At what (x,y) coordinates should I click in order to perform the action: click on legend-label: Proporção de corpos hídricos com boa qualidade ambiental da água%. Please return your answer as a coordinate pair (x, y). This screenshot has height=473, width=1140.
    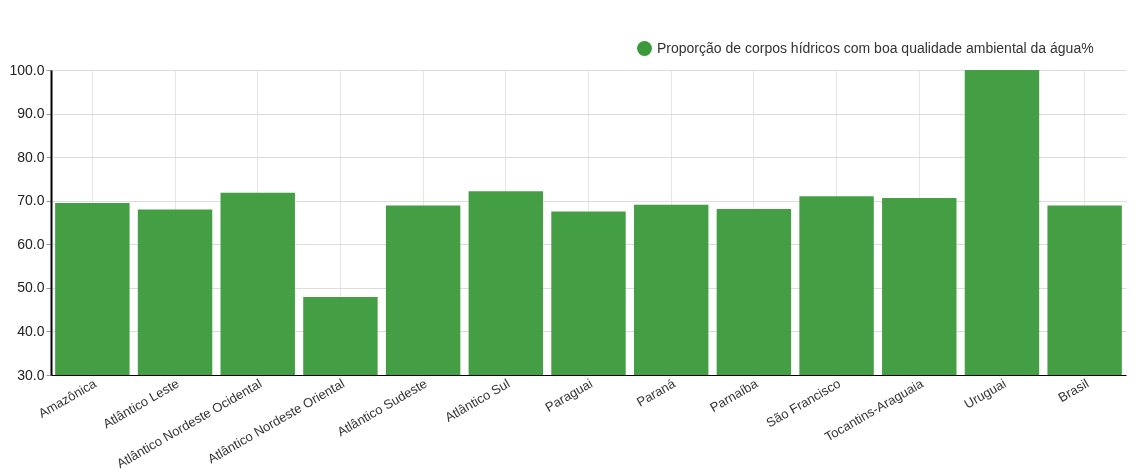
    Looking at the image, I should click on (875, 47).